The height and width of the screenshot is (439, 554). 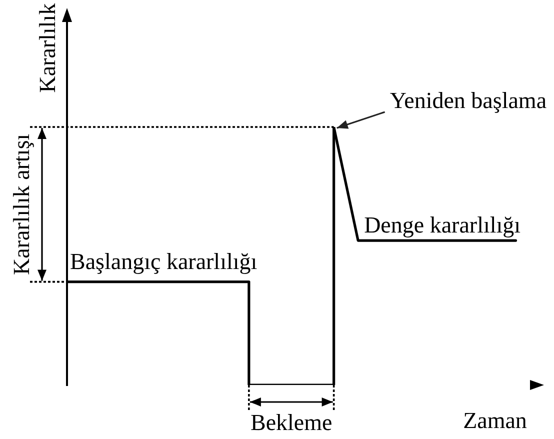 I want to click on text: Kararlılık artışı, so click(x=21, y=204).